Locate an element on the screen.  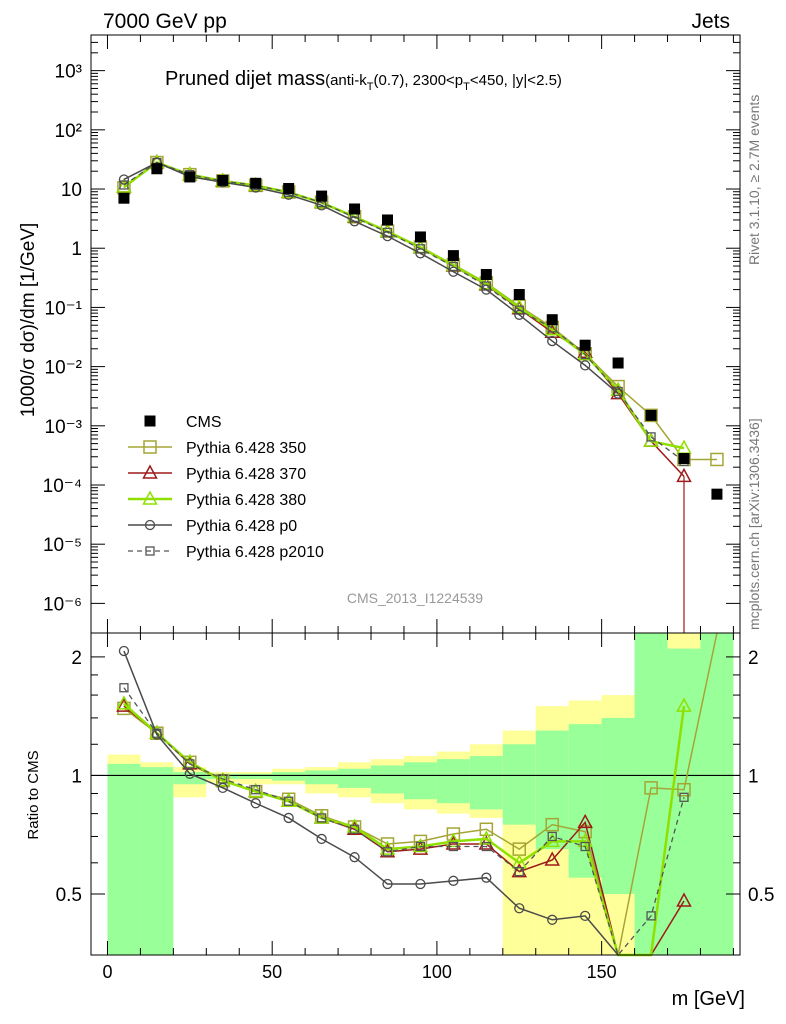
ratio-tick-label-right: 1 is located at coordinates (753, 776).